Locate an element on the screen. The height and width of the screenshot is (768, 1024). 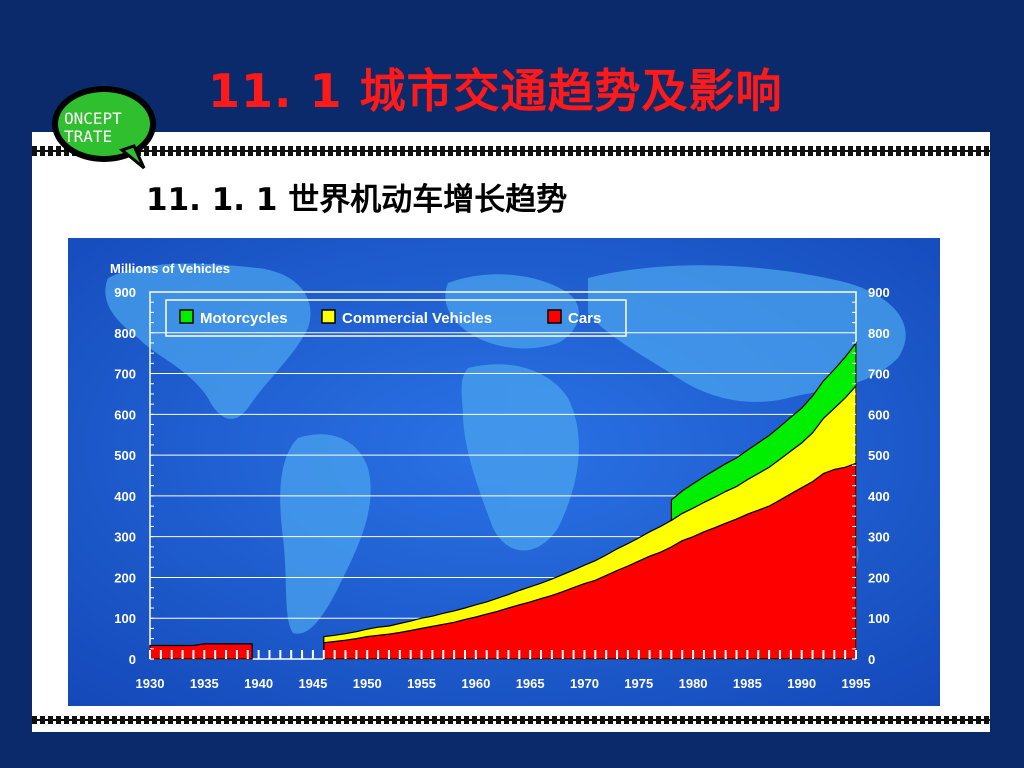
y-tick-label-right: 100 is located at coordinates (879, 618).